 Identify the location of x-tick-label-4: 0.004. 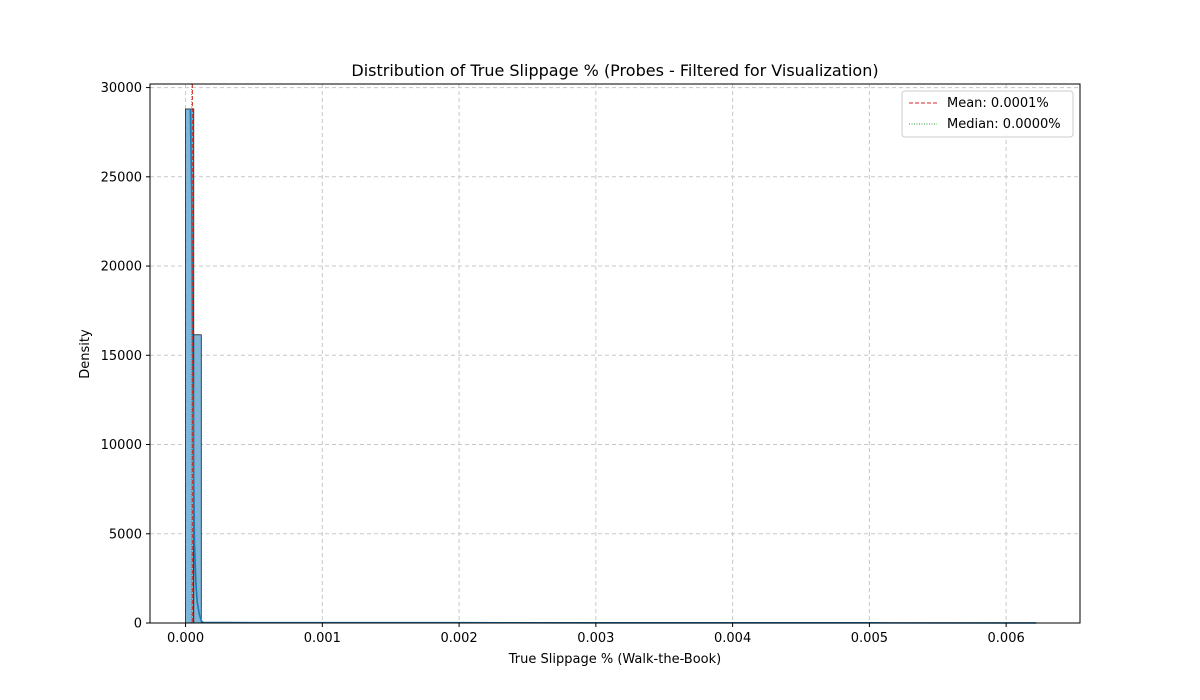
(732, 638).